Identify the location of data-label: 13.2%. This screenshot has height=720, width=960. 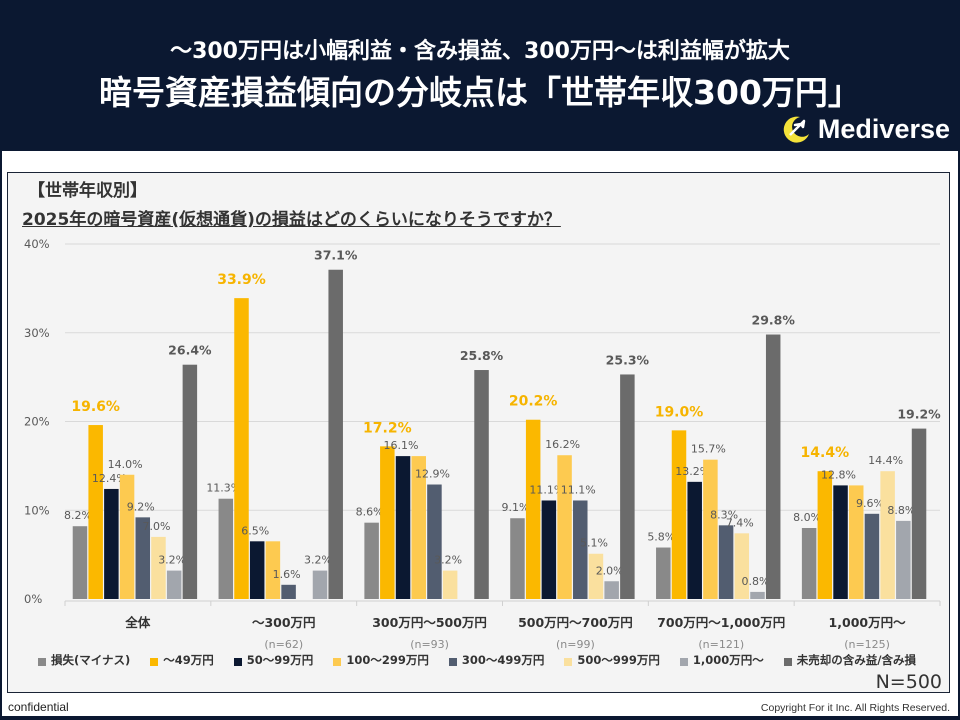
(692, 471).